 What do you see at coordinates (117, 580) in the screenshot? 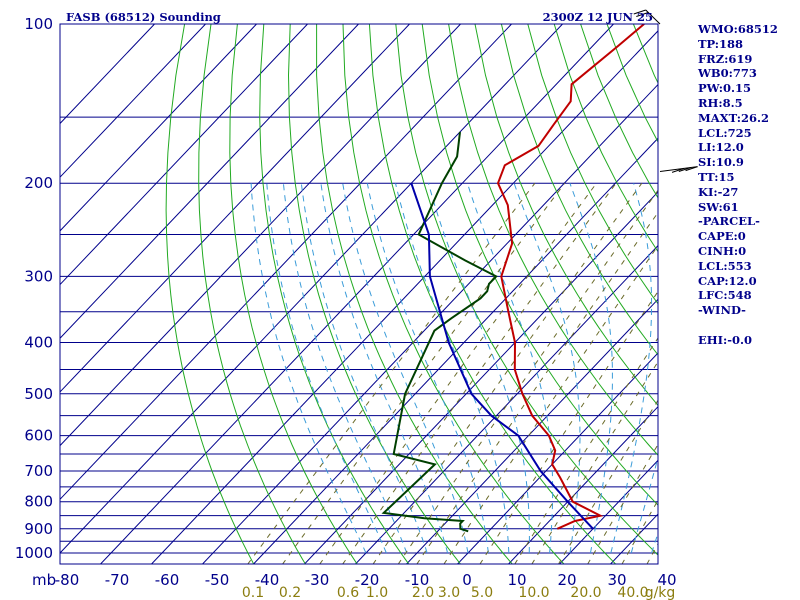
I see `temperature-tick-label: -70` at bounding box center [117, 580].